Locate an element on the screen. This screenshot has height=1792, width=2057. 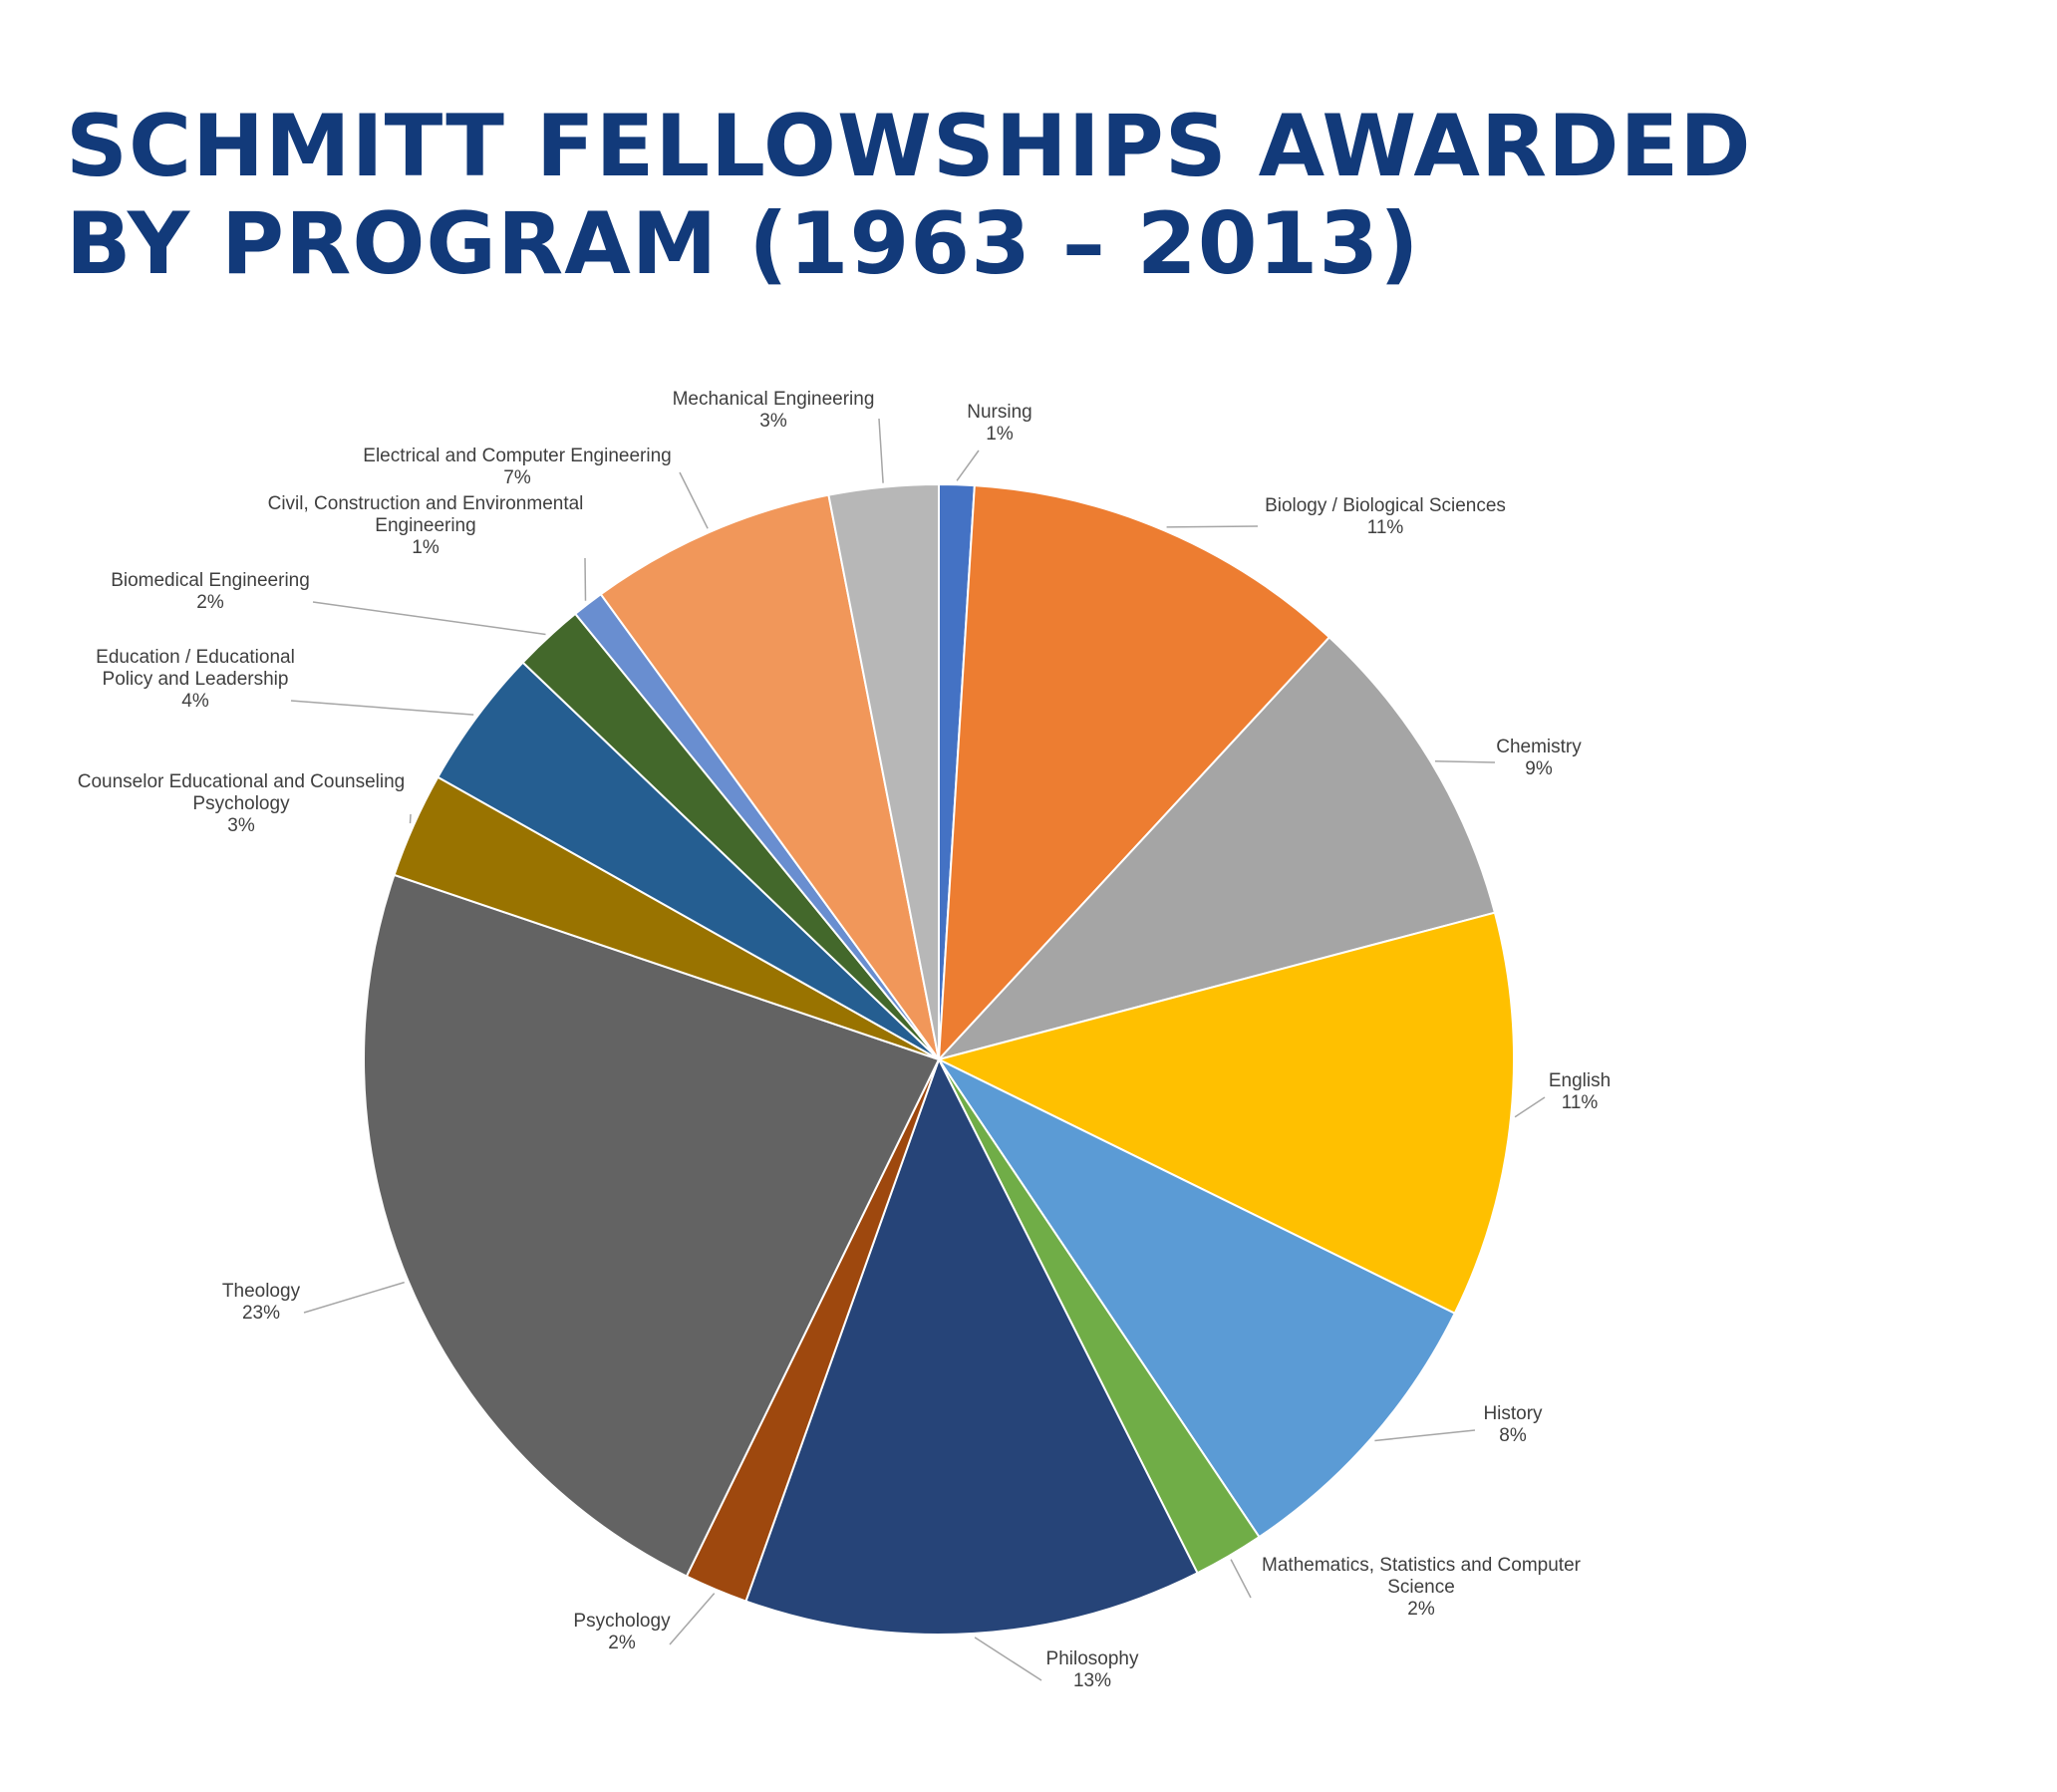
slice-label-2: Chemistry is located at coordinates (1539, 747).